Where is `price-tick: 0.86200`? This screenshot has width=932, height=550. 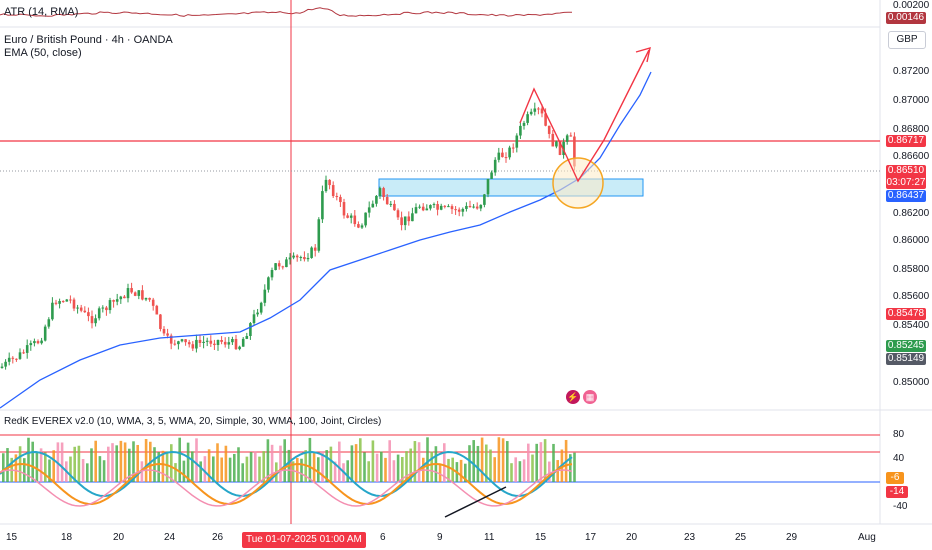 price-tick: 0.86200 is located at coordinates (911, 213).